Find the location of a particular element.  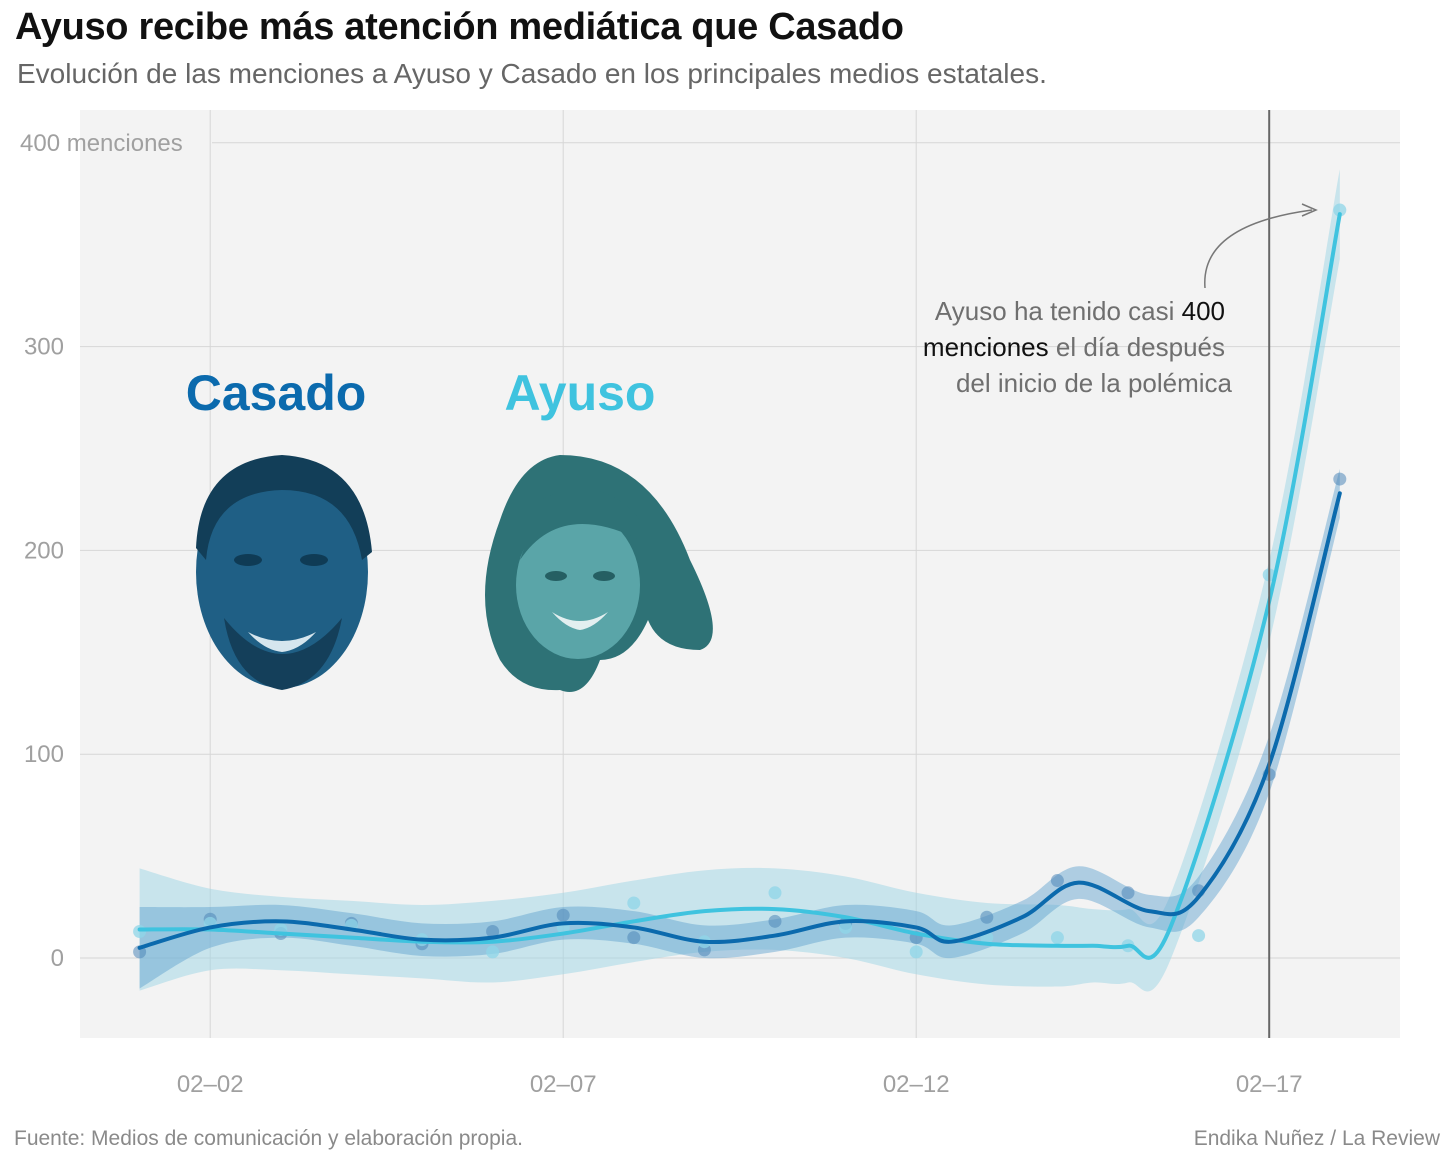

y-tick-label: 200 is located at coordinates (44, 550).